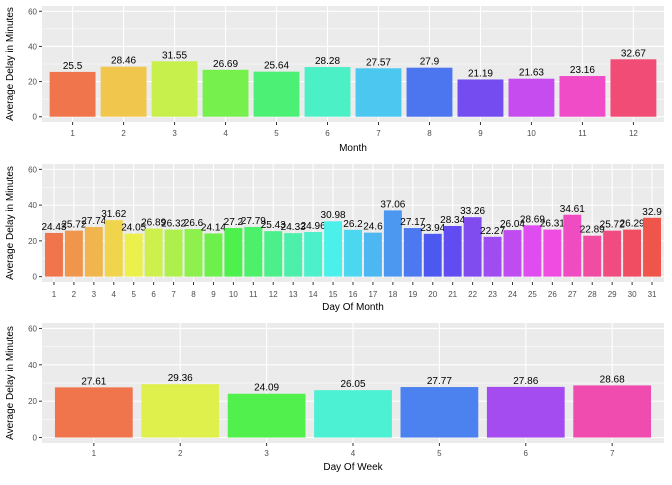 The width and height of the screenshot is (672, 485). Describe the element at coordinates (273, 225) in the screenshot. I see `data-label: 25.43` at that location.